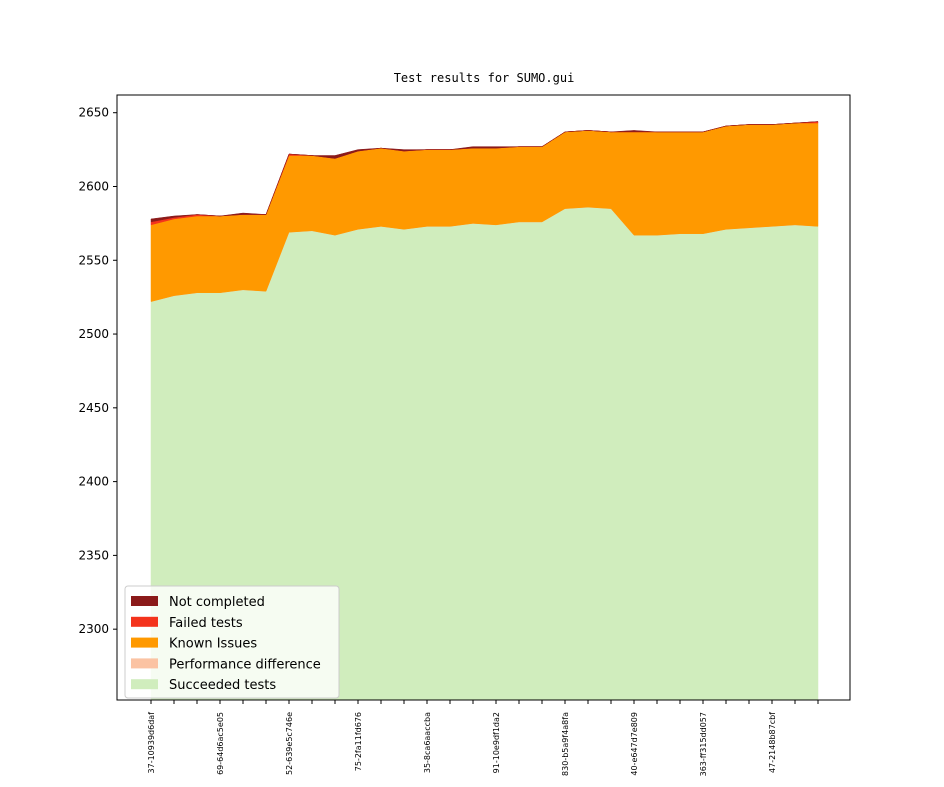 This screenshot has width=944, height=787. What do you see at coordinates (496, 742) in the screenshot?
I see `x-tick-label: 91-10e9df1da2` at bounding box center [496, 742].